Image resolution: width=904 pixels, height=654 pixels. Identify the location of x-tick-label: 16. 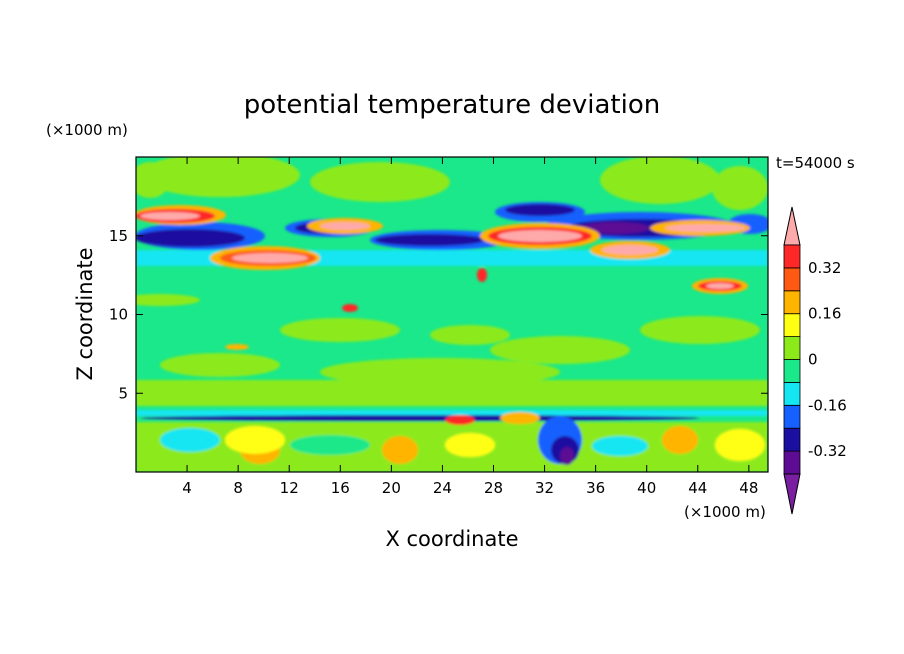
(340, 488).